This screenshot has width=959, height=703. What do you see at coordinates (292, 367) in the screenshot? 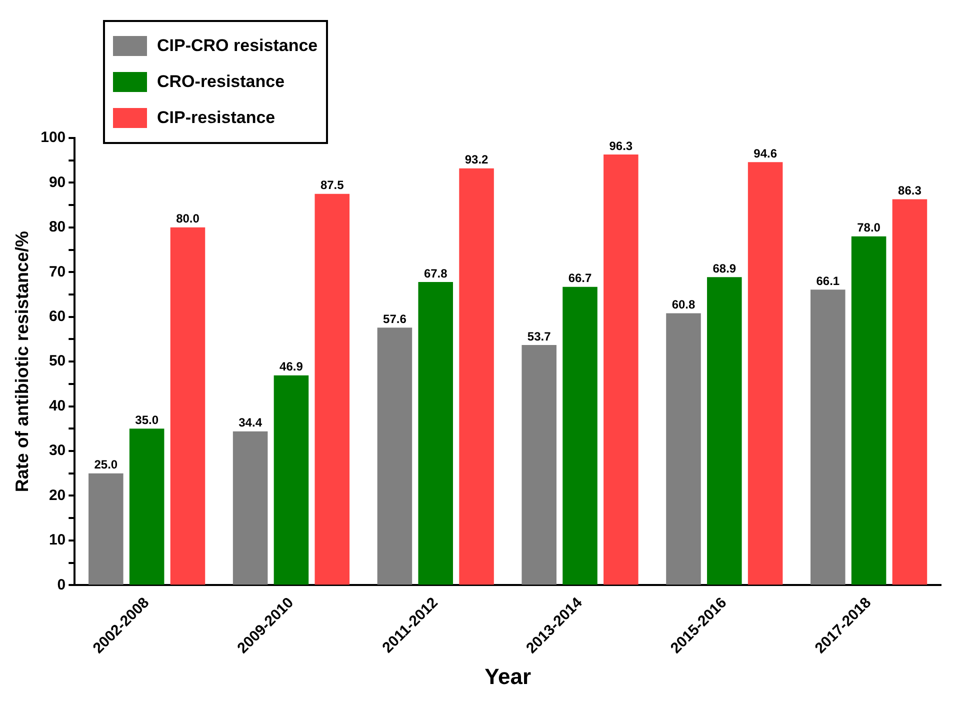
I see `data-label: 46.9` at bounding box center [292, 367].